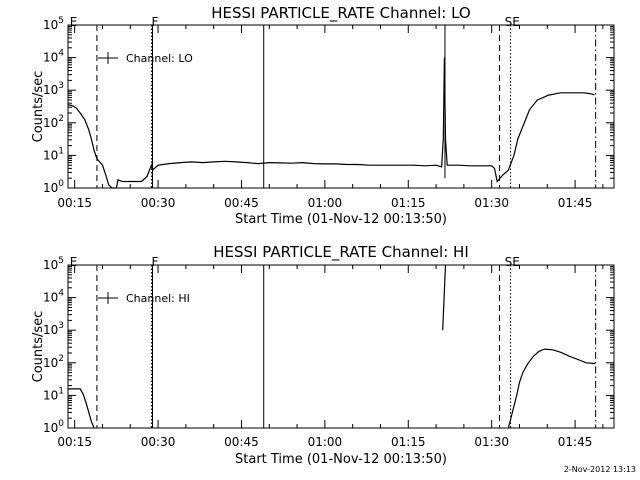 Image resolution: width=640 pixels, height=480 pixels. I want to click on legend-label: Channel: LO, so click(159, 58).